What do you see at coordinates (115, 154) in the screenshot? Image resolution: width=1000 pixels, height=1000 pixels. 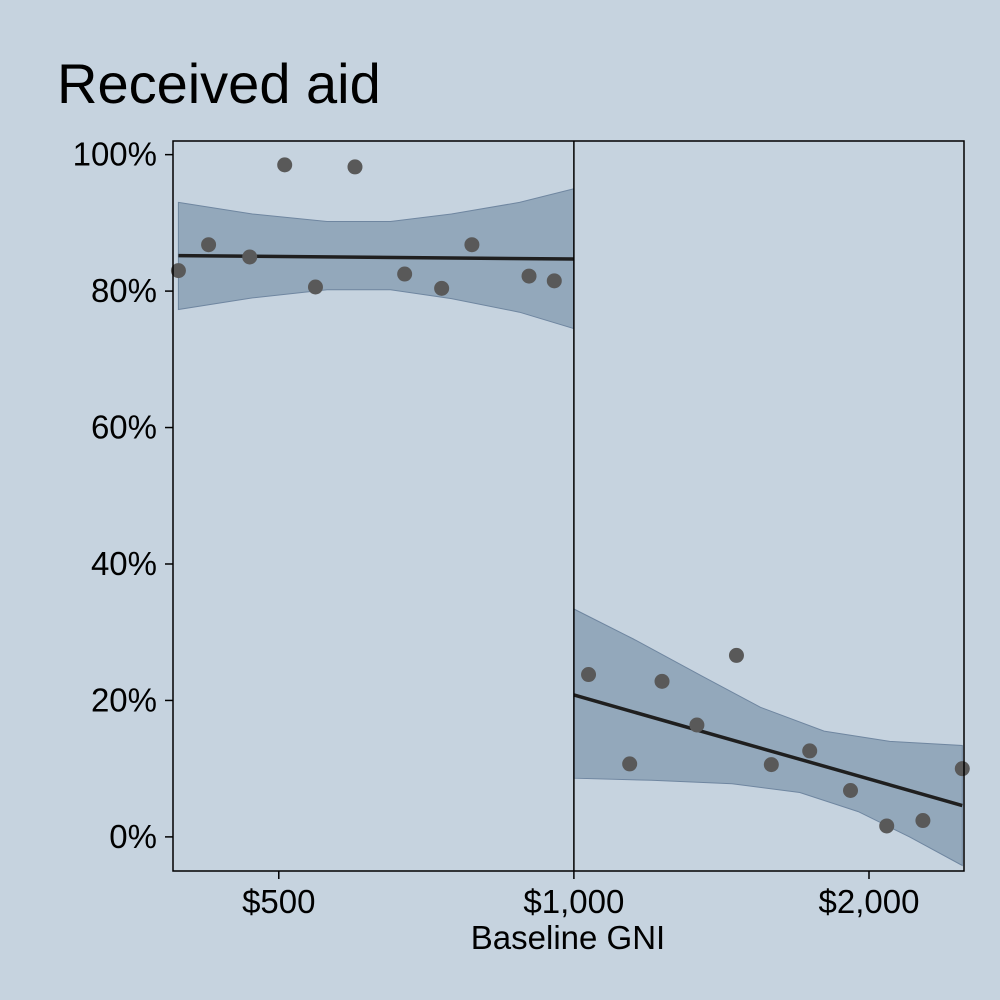 I see `y-tick-label: 100%` at bounding box center [115, 154].